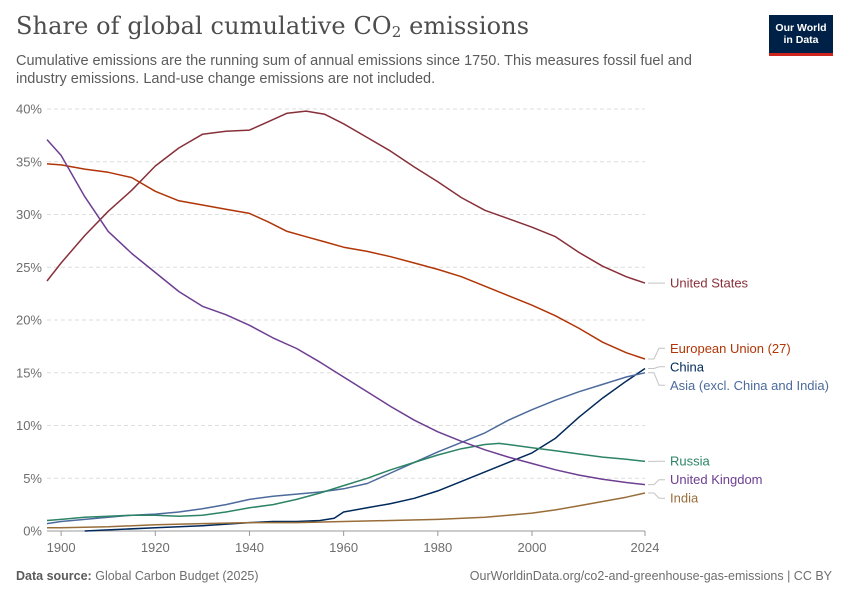 This screenshot has height=600, width=850. I want to click on series-label-china: China, so click(687, 366).